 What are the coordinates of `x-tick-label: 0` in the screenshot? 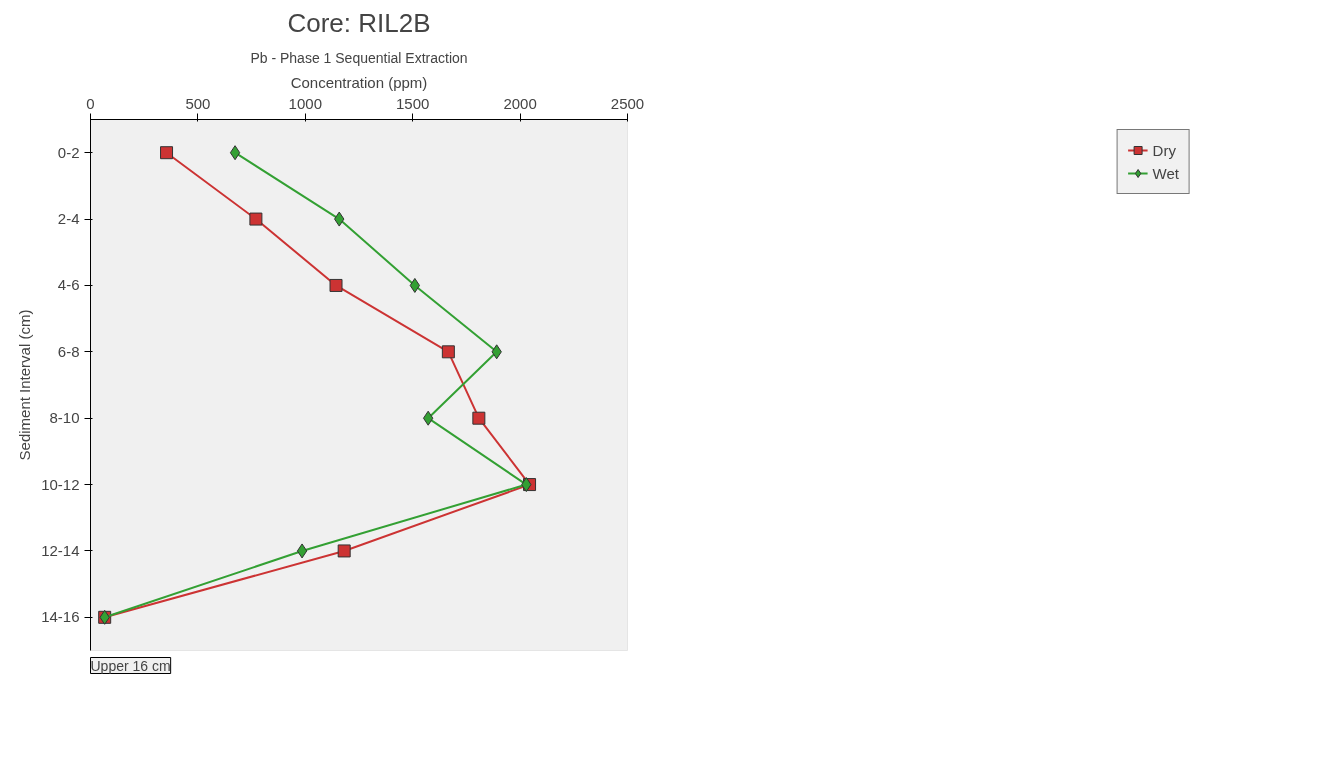 It's located at (90, 103).